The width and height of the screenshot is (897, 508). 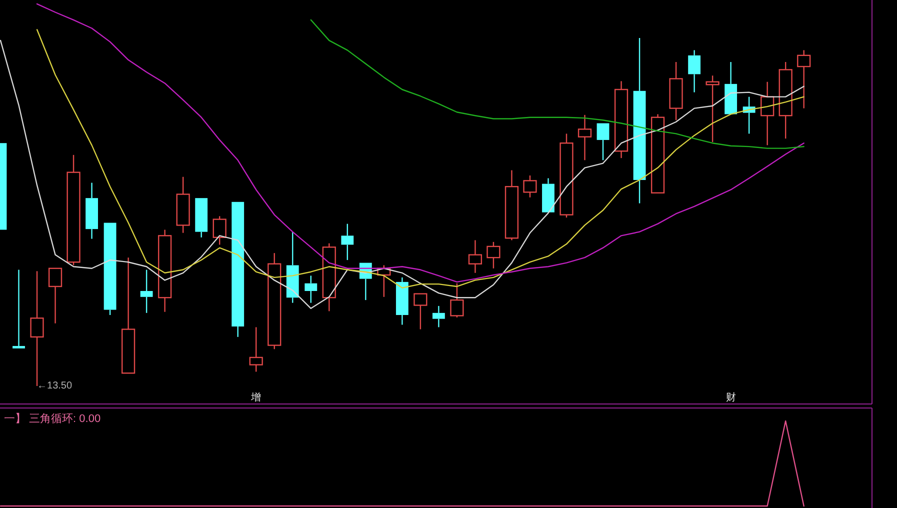 I want to click on chart-title: 一】 三角循环: 0.00, so click(x=52, y=418).